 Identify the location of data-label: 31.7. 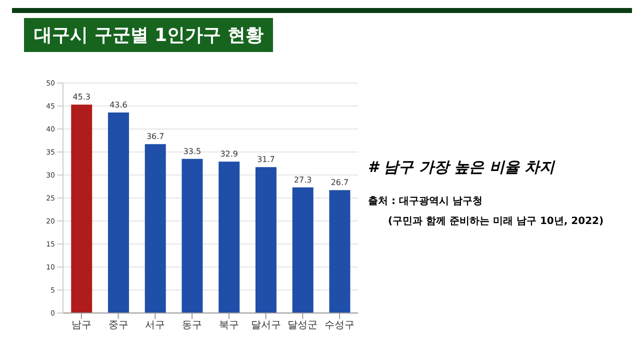
(266, 159).